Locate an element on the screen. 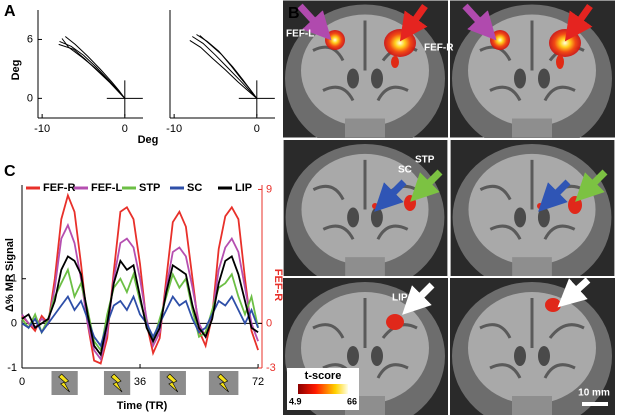 This screenshot has width=618, height=415. y-tick-label: 6 is located at coordinates (30, 39).